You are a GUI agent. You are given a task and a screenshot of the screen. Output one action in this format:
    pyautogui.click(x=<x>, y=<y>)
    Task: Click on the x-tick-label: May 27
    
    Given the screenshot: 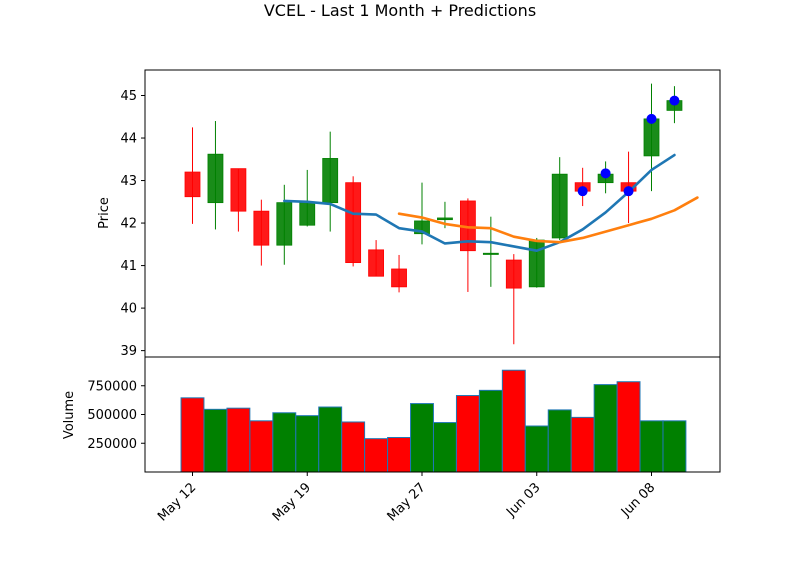 What is the action you would take?
    pyautogui.click(x=407, y=502)
    